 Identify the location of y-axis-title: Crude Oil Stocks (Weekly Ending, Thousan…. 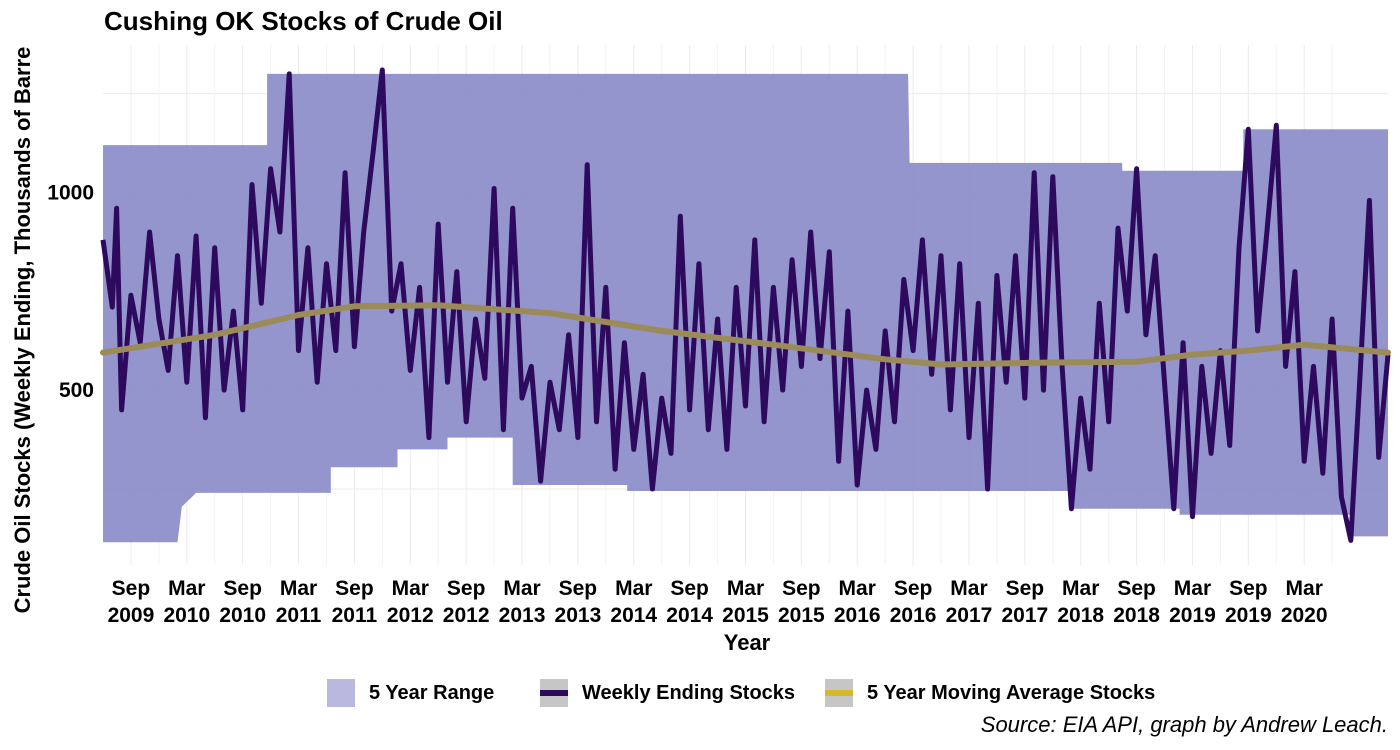
(22, 330).